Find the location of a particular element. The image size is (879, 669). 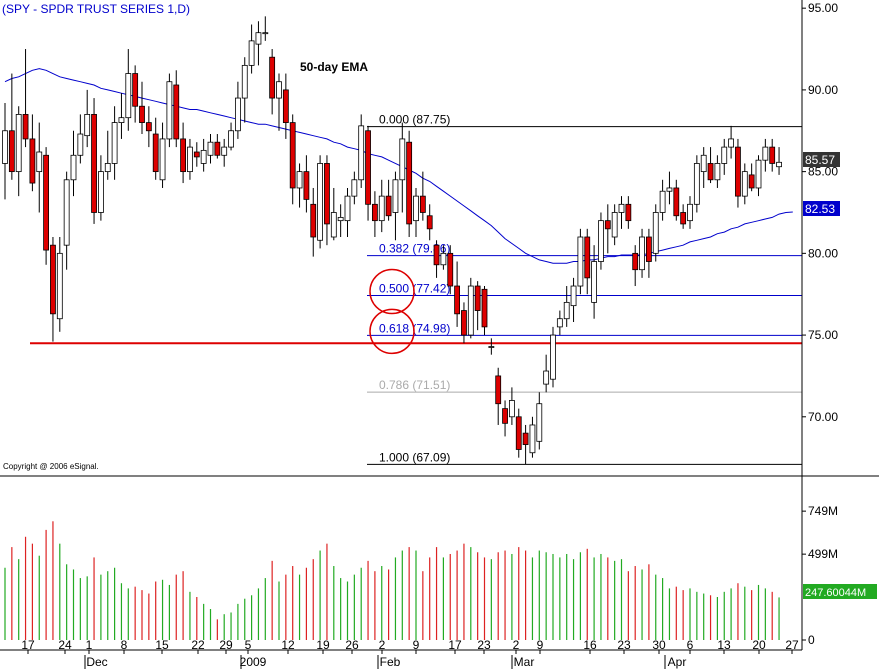

day-tick-label: 8 is located at coordinates (124, 645).